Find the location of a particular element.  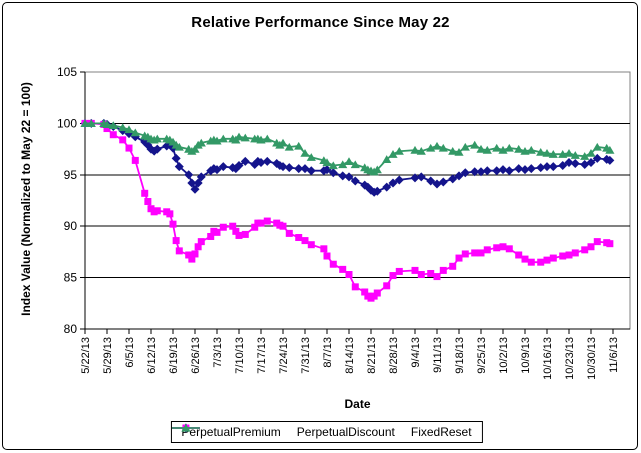

x-tick-label: 5/22/13 is located at coordinates (86, 355).